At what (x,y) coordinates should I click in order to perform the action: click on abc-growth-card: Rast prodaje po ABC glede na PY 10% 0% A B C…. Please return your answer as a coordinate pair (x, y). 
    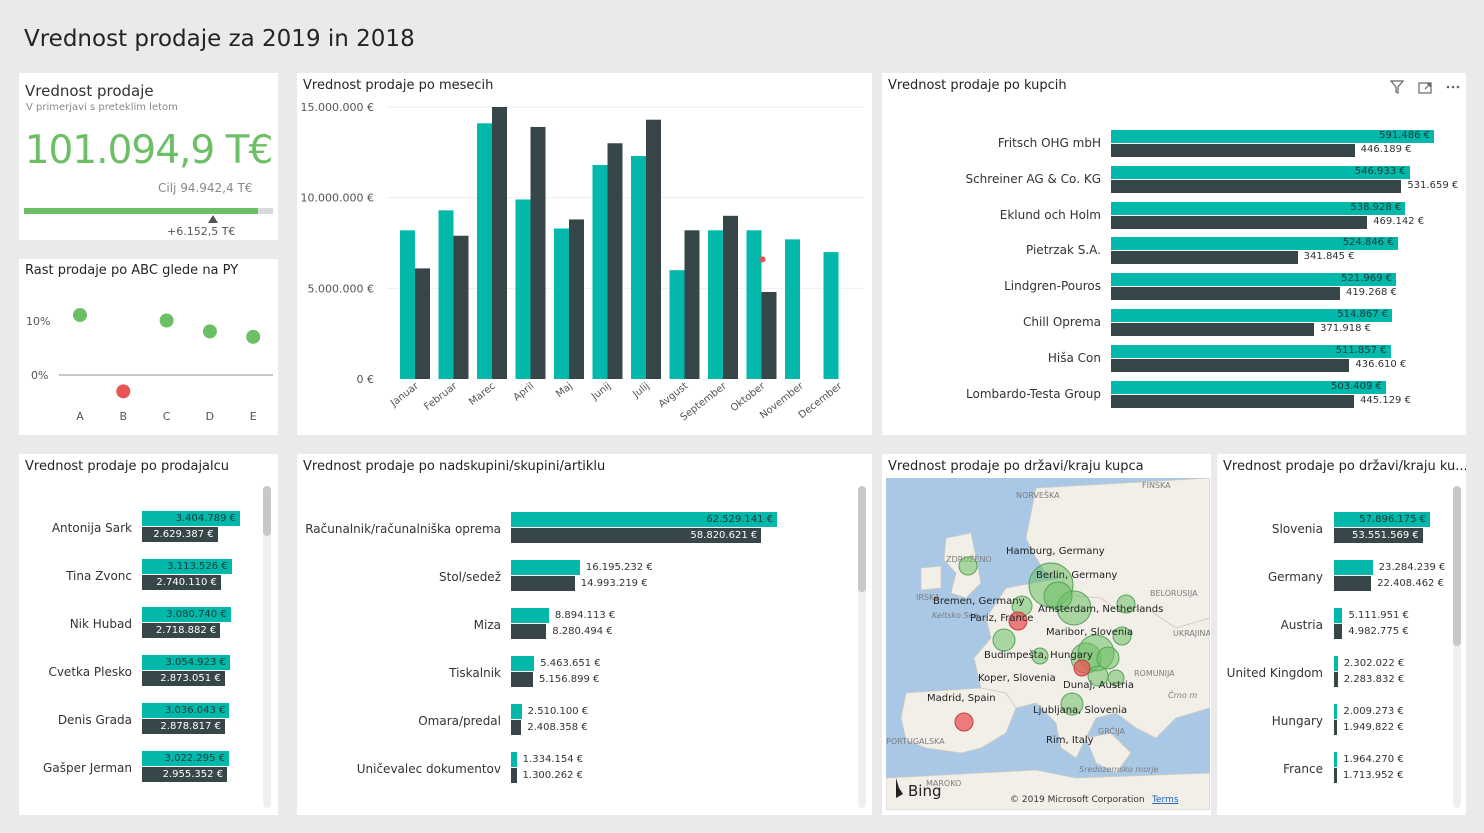
    Looking at the image, I should click on (148, 347).